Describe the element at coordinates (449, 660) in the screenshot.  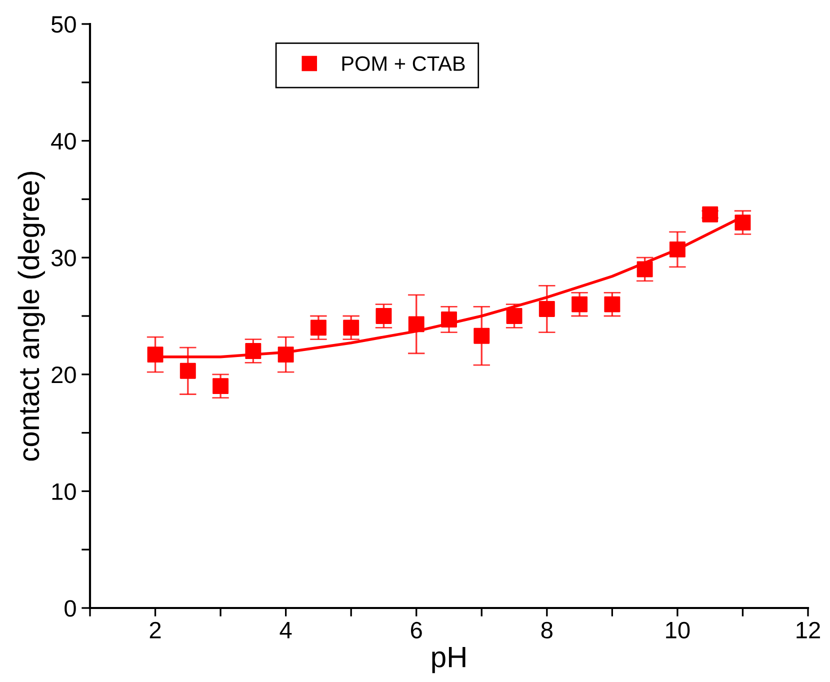
I see `x-axis-title: pH` at that location.